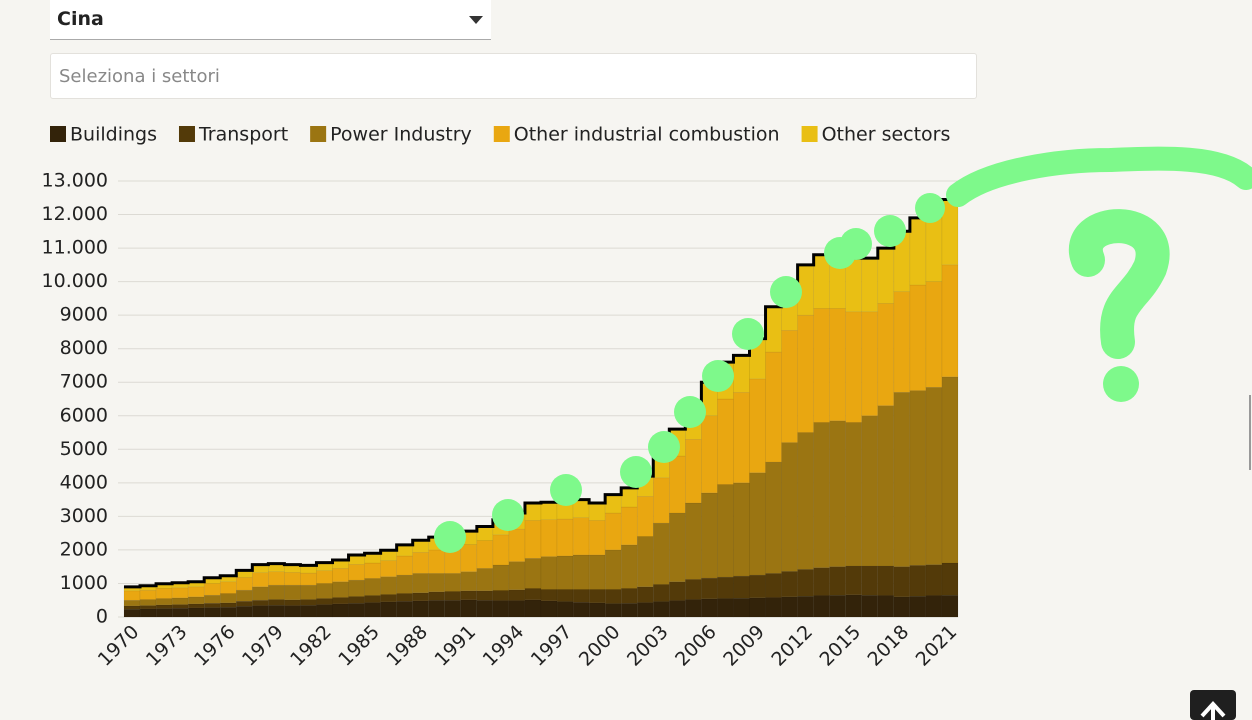  I want to click on scroll-top-button, so click(1213, 705).